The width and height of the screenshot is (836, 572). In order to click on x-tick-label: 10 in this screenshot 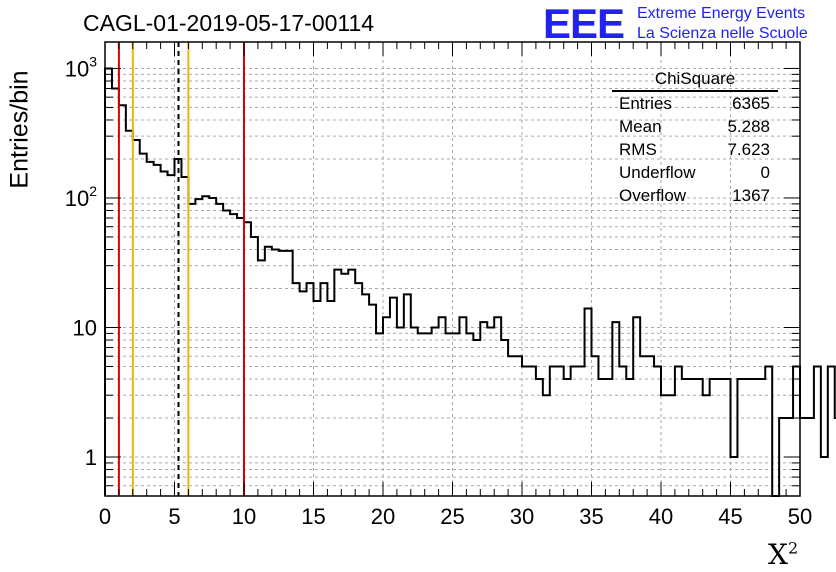, I will do `click(244, 516)`.